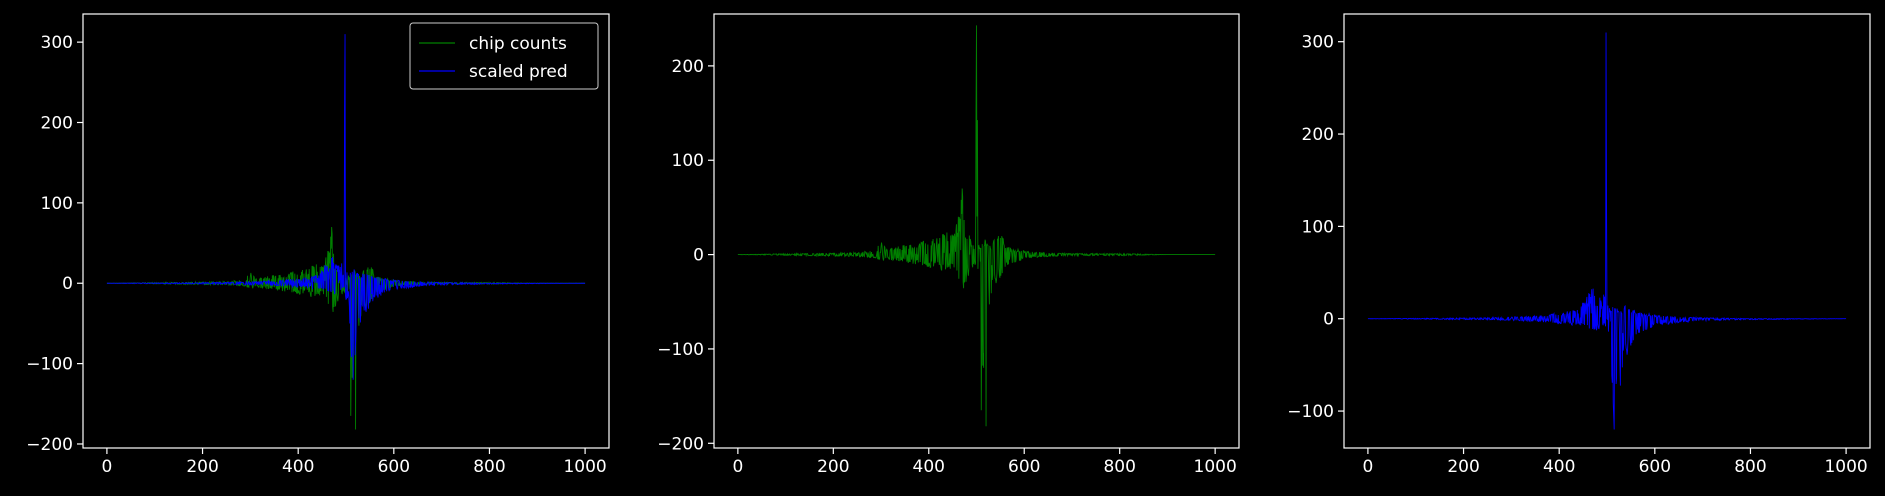 The image size is (1885, 496). Describe the element at coordinates (518, 72) in the screenshot. I see `legend-entry: scaled pred` at that location.